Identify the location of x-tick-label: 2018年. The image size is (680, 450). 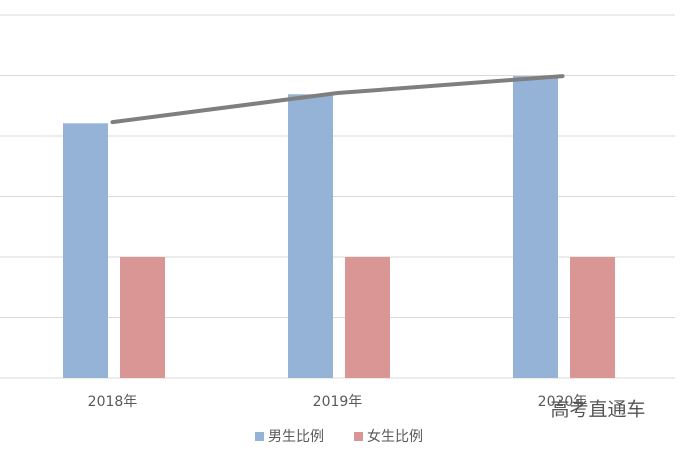
(113, 402).